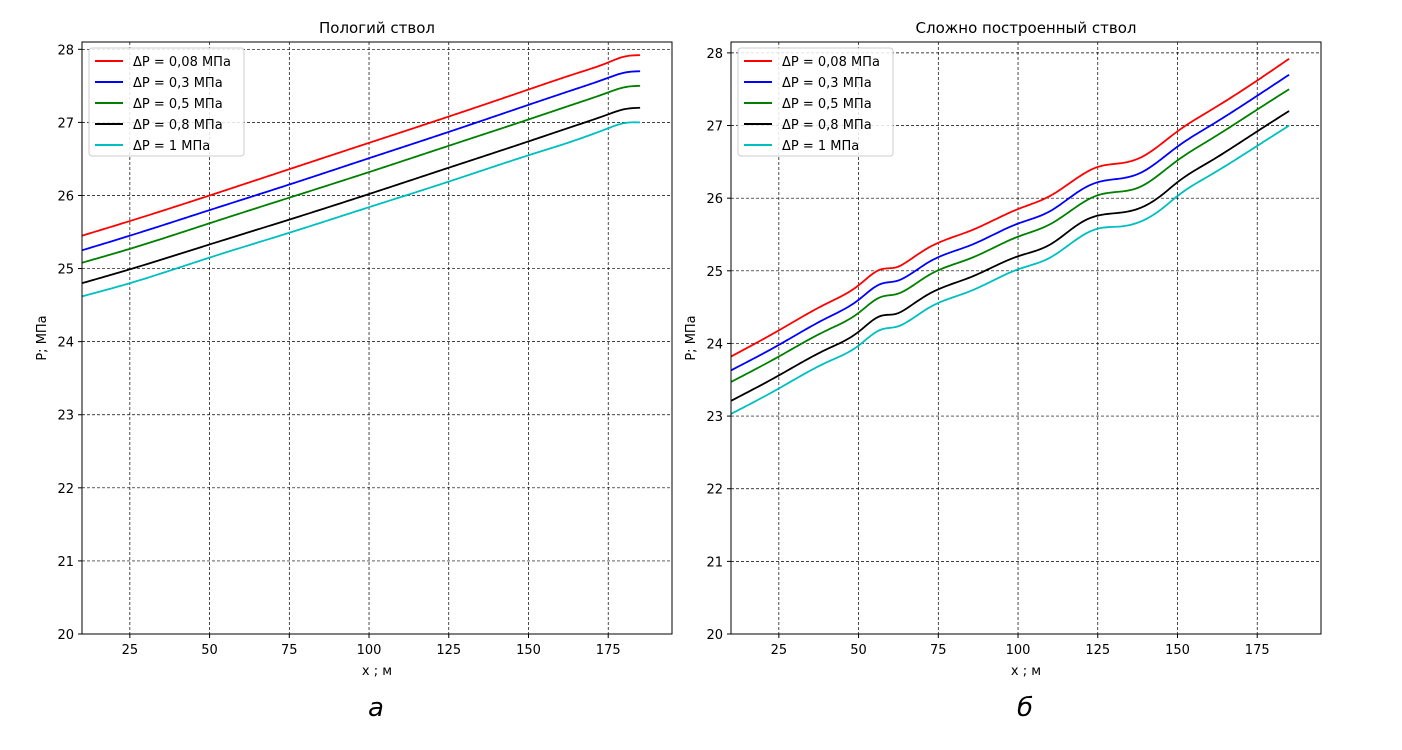 The image size is (1402, 750). What do you see at coordinates (1025, 708) in the screenshot?
I see `panel-label: б` at bounding box center [1025, 708].